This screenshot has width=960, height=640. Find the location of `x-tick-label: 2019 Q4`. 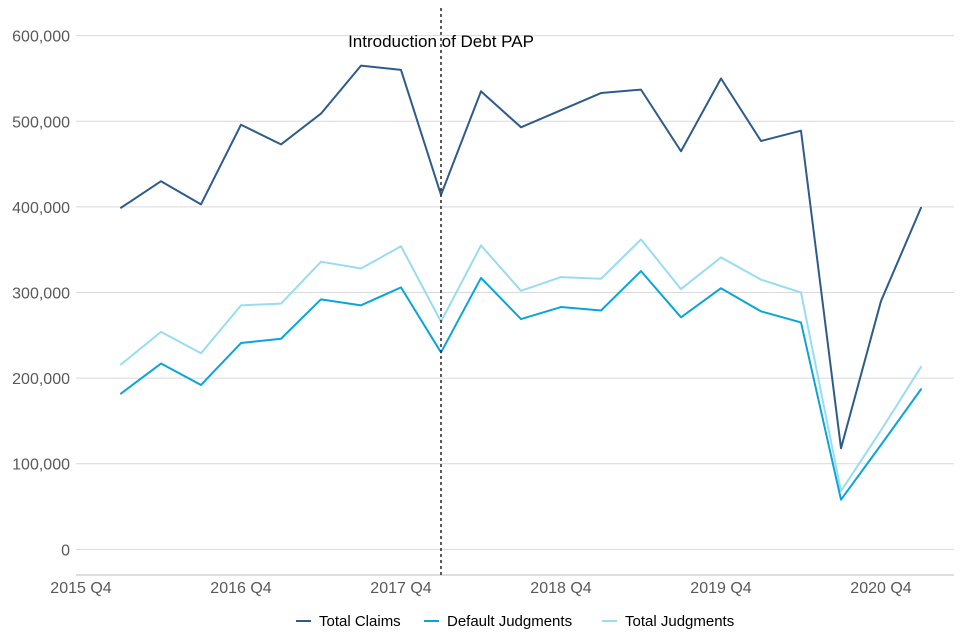

x-tick-label: 2019 Q4 is located at coordinates (720, 588).